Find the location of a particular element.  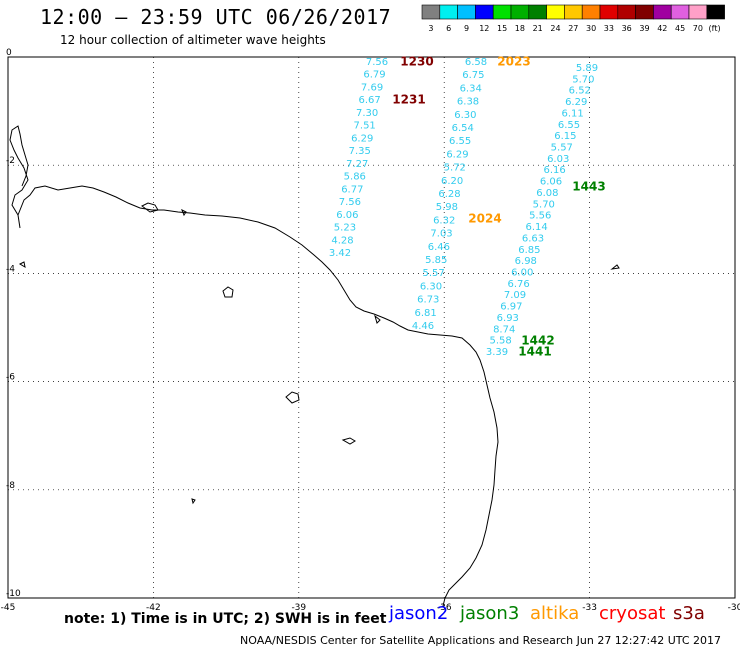

swh-value: 7.30 is located at coordinates (367, 113).